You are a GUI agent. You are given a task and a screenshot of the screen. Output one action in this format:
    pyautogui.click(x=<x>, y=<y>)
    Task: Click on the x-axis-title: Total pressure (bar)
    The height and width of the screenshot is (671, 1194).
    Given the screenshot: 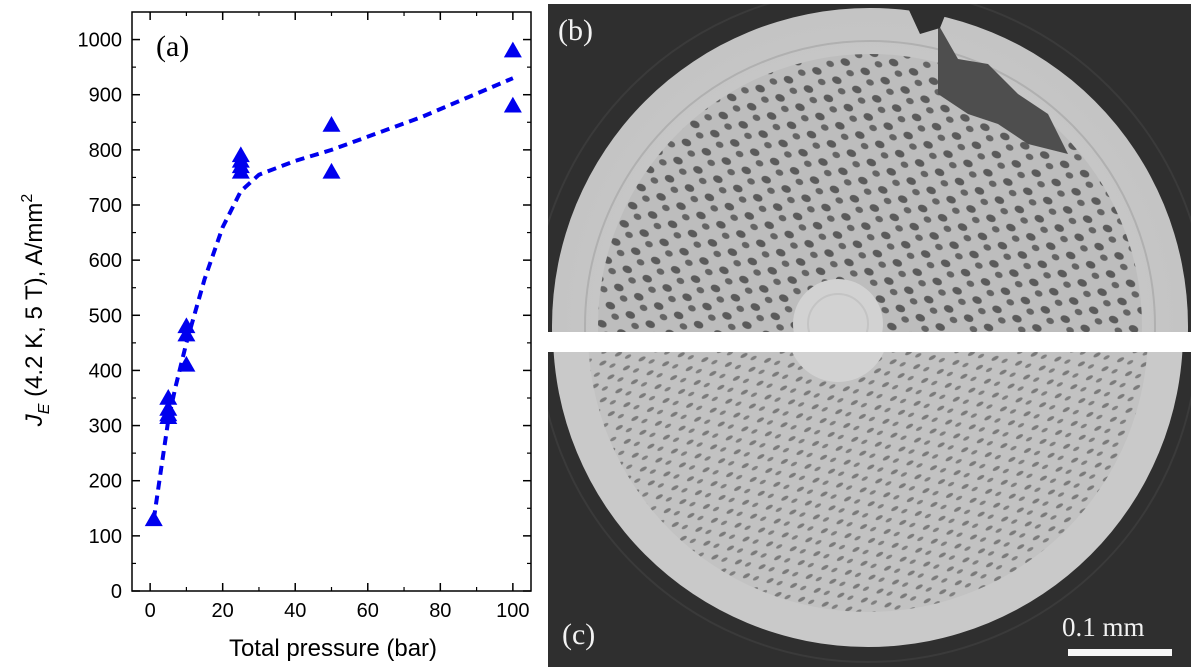 What is the action you would take?
    pyautogui.click(x=333, y=648)
    